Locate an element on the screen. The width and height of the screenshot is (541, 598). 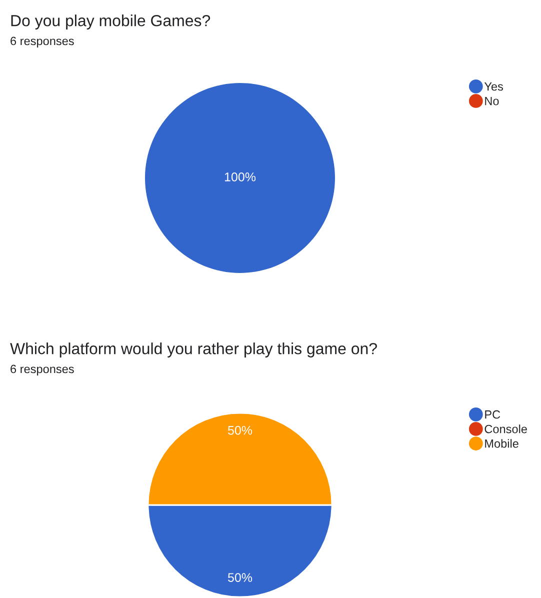
chart-title: Which platform would you rather play this game on? is located at coordinates (193, 350).